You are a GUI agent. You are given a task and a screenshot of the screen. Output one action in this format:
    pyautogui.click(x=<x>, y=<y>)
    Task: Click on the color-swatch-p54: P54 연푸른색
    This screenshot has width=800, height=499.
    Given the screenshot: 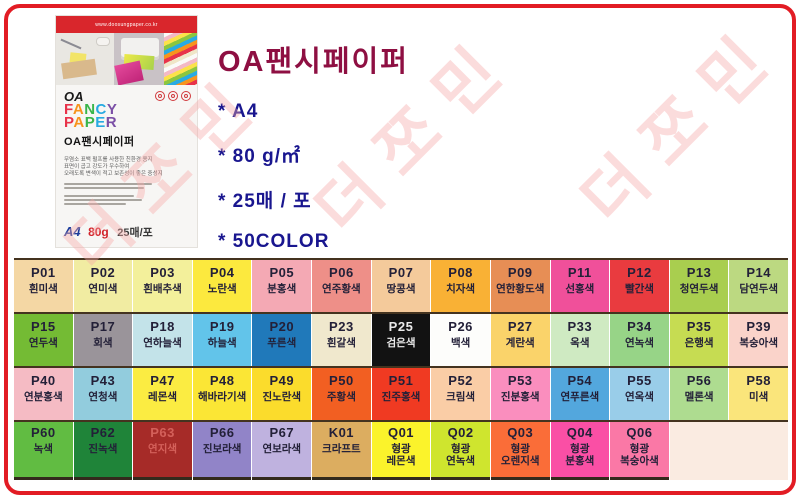 What is the action you would take?
    pyautogui.click(x=580, y=394)
    